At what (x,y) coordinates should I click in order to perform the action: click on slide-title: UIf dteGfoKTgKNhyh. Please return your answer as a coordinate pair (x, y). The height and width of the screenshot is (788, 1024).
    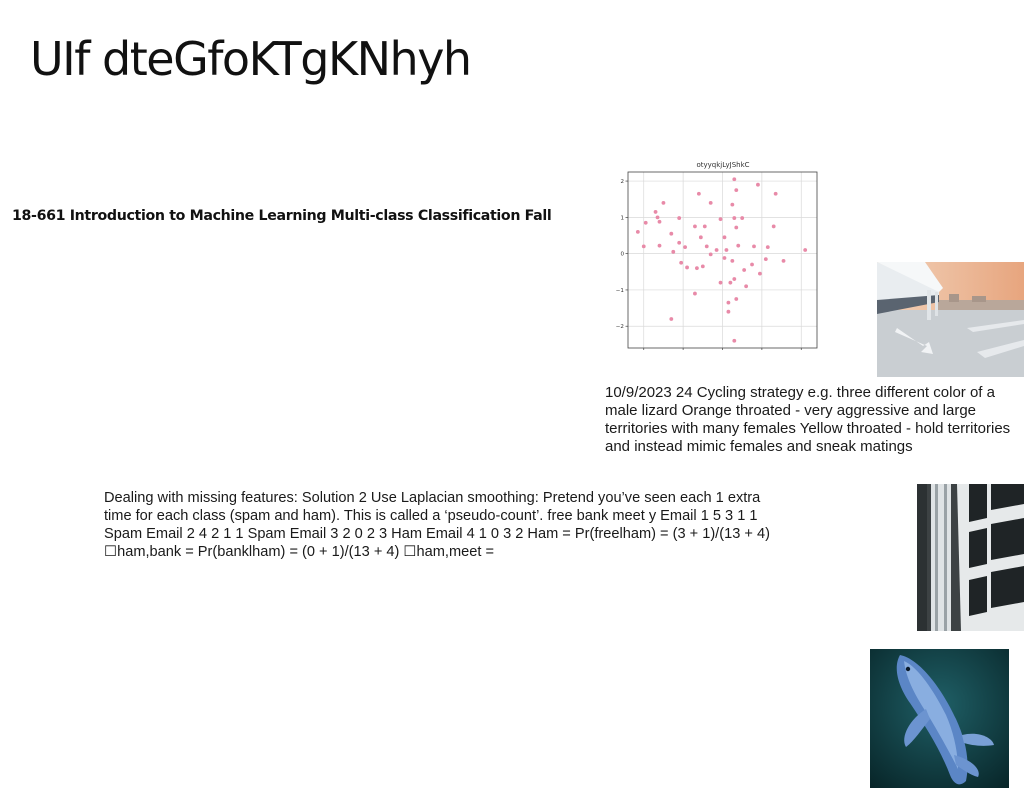
    Looking at the image, I should click on (251, 59).